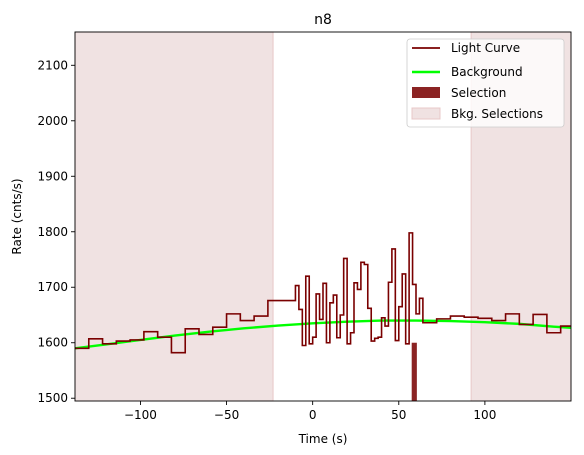 The image size is (584, 455). I want to click on y-tick-label: 1800, so click(52, 232).